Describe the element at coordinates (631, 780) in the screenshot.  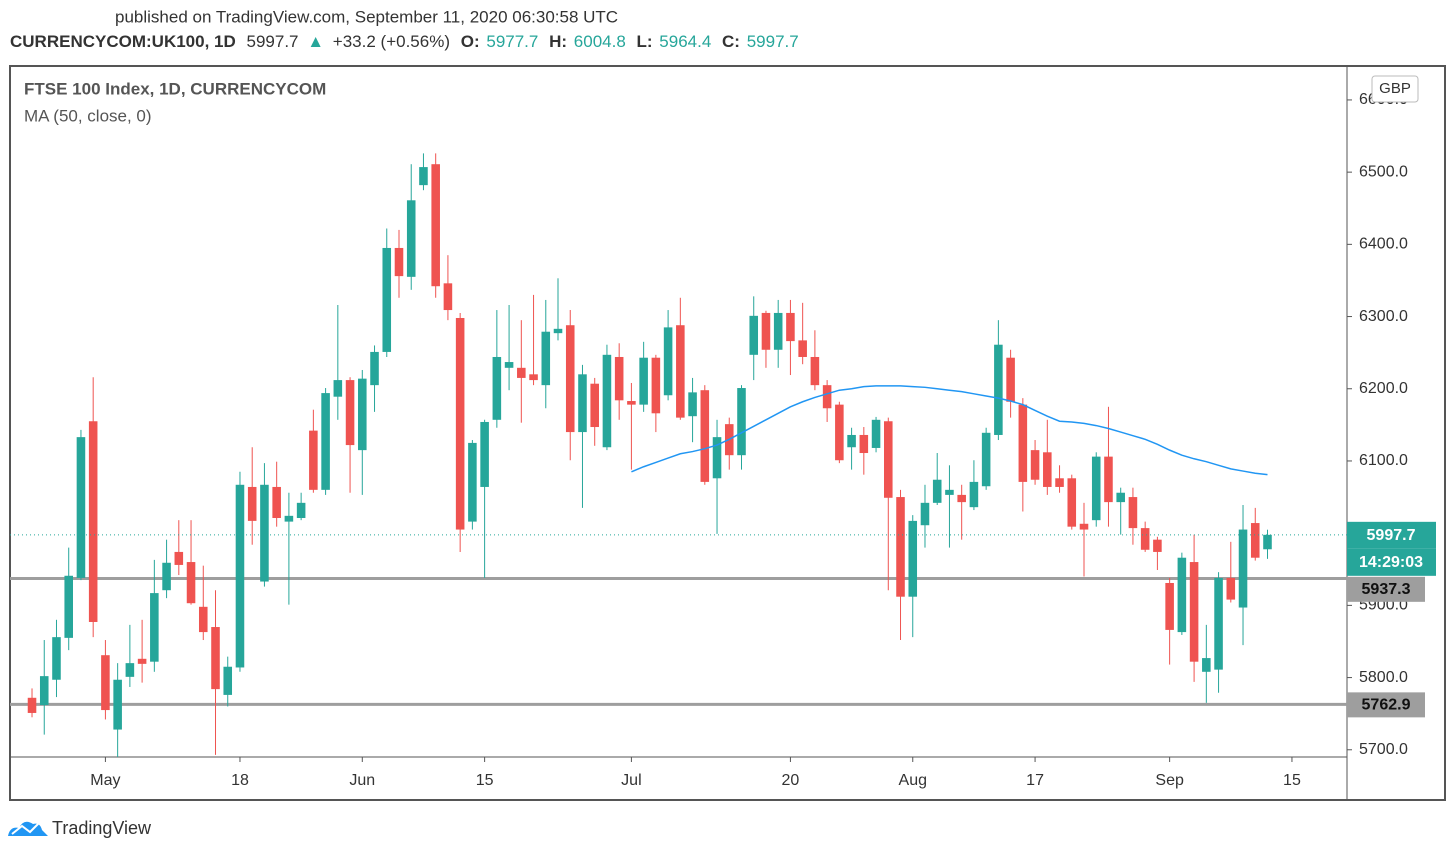
I see `x-tick-label: Jul` at that location.